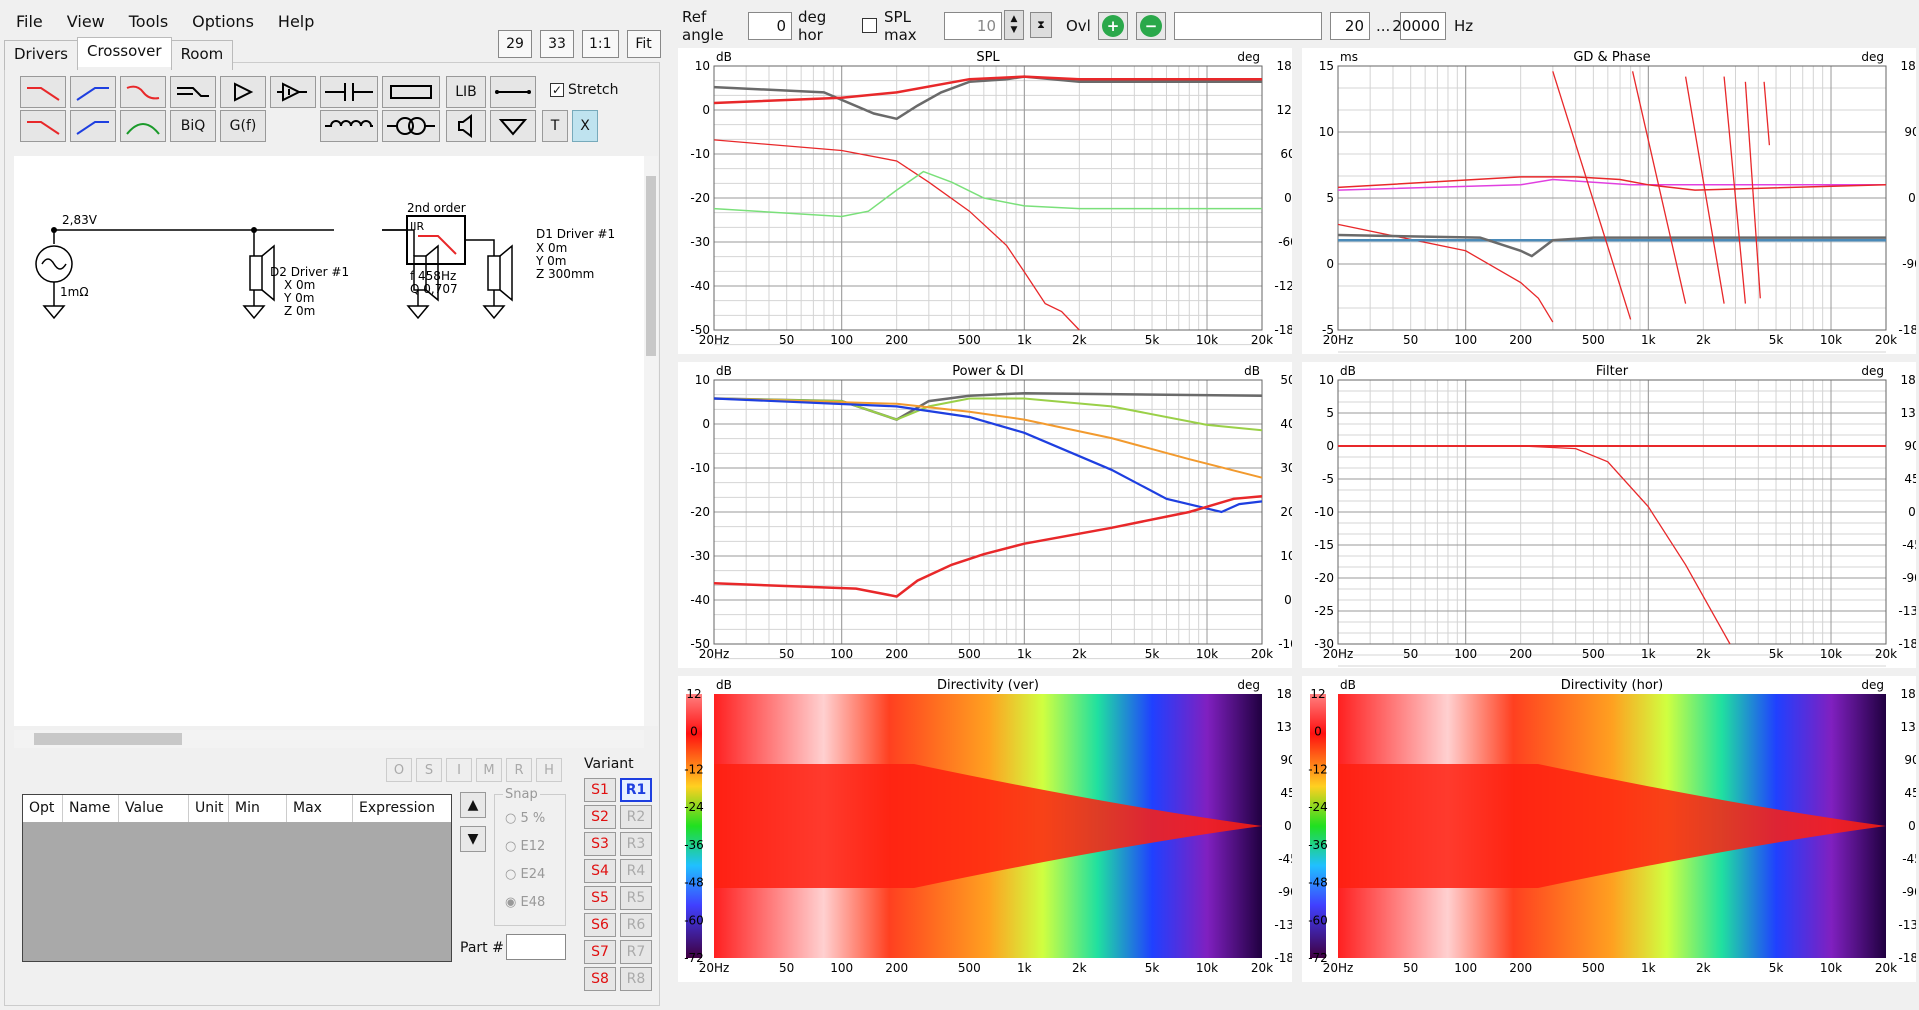  What do you see at coordinates (643, 44) in the screenshot?
I see `zoom-fit-button: Fit` at bounding box center [643, 44].